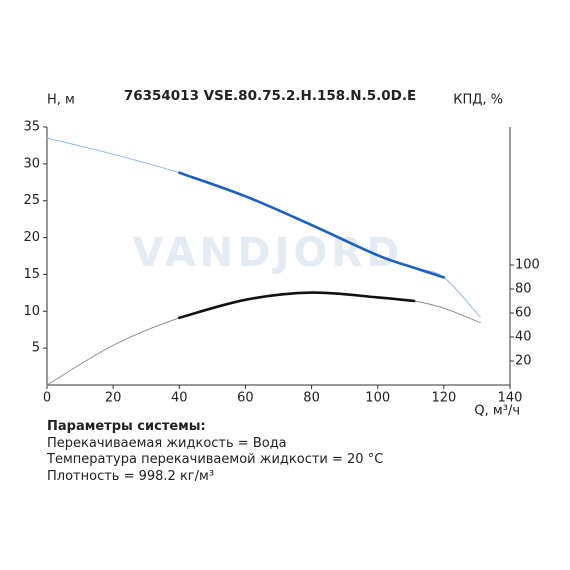  What do you see at coordinates (510, 398) in the screenshot?
I see `x-tick-label: 140` at bounding box center [510, 398].